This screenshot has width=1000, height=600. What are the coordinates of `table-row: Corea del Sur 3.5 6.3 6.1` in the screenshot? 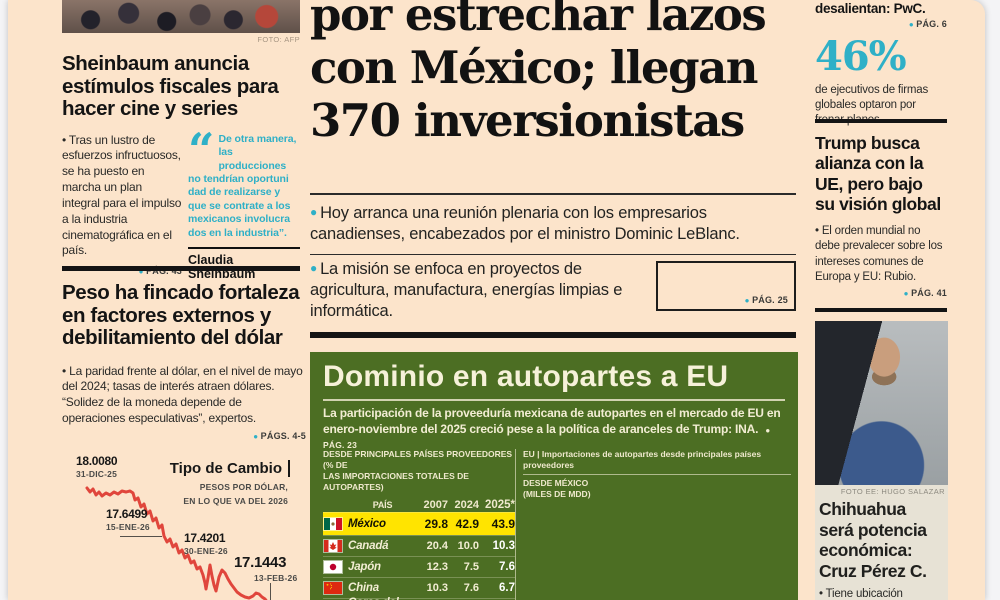 It's located at (419, 598).